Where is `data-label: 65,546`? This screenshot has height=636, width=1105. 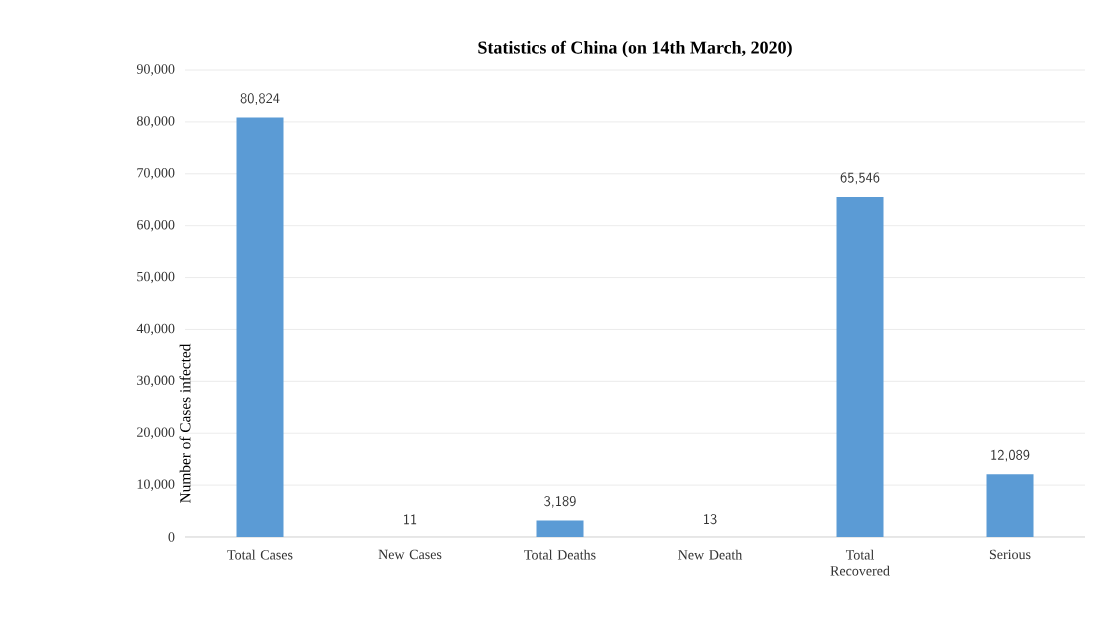
data-label: 65,546 is located at coordinates (860, 178).